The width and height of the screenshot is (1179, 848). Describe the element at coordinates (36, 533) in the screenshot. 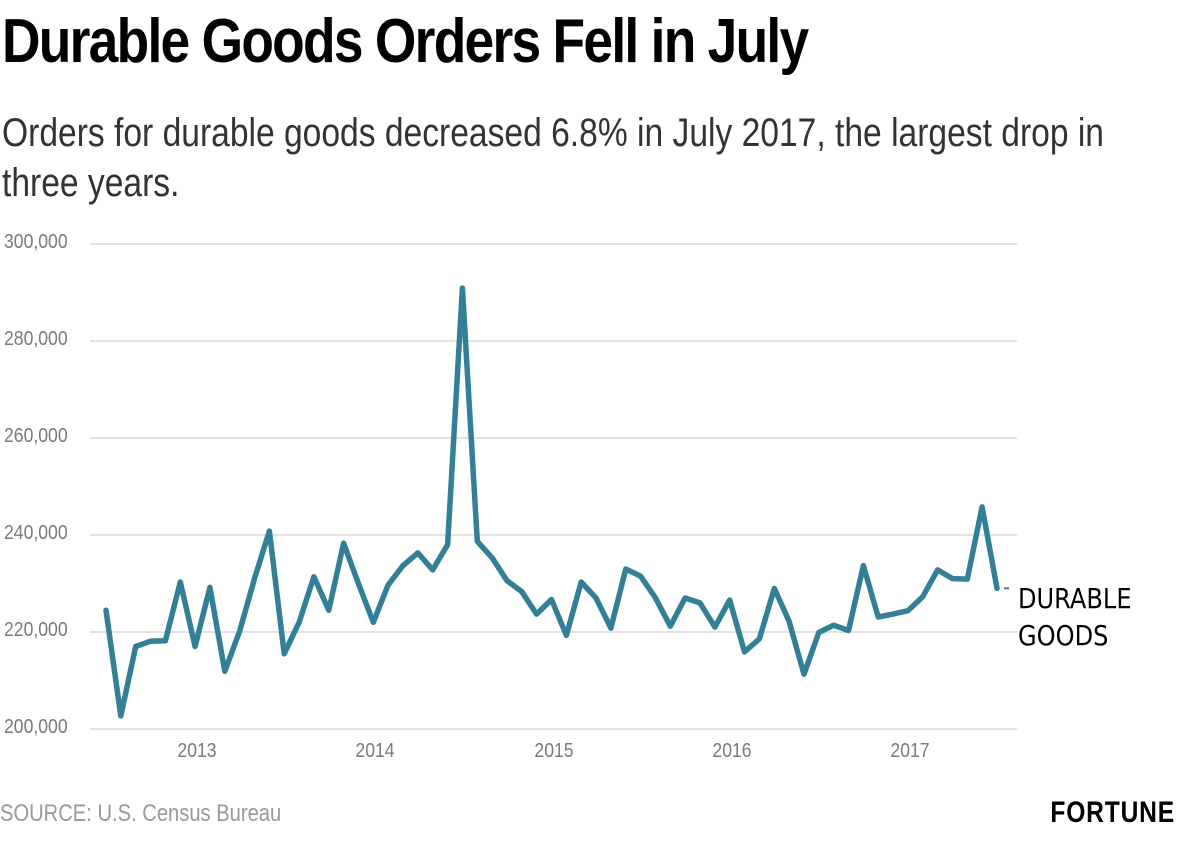

I see `y-tick-label: 240,000` at that location.